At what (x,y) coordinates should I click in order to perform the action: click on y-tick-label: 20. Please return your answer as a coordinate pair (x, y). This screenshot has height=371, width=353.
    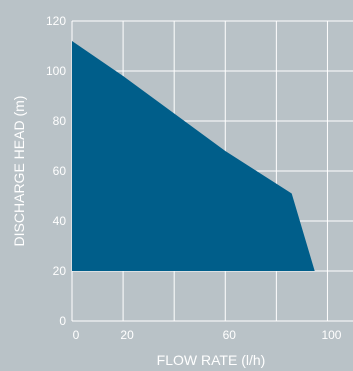
    Looking at the image, I should click on (60, 271).